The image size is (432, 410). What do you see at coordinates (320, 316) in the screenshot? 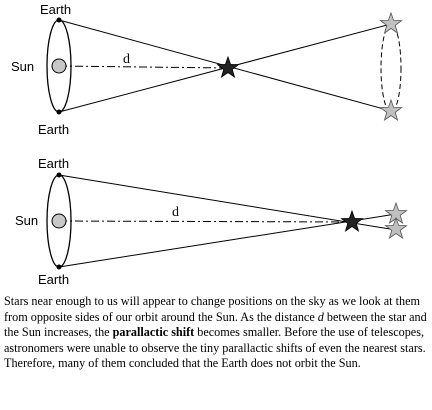
I see `caption-distance-symbol: d` at bounding box center [320, 316].